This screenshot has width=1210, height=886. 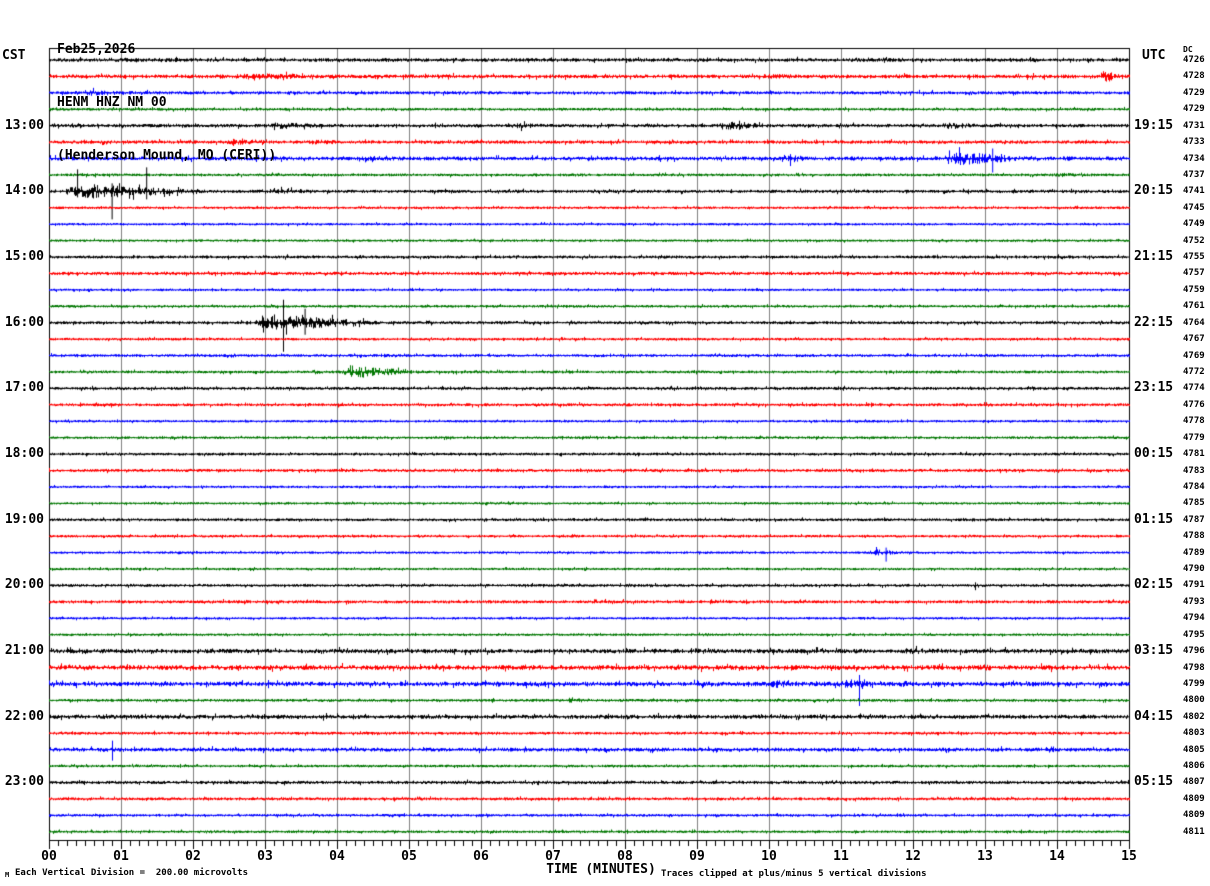 I want to click on x-tick-label: 12, so click(x=913, y=856).